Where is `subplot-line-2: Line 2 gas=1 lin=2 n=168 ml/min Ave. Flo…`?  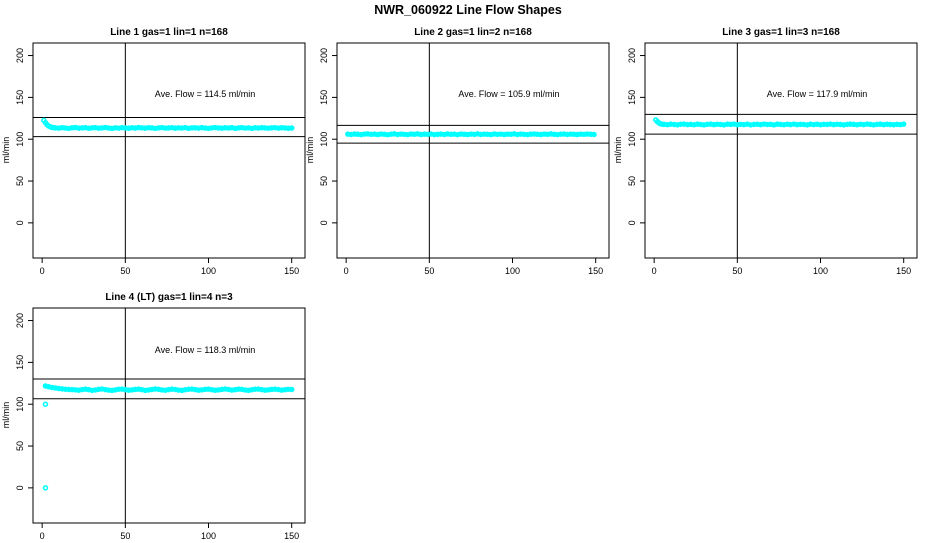
subplot-line-2: Line 2 gas=1 lin=2 n=168 ml/min Ave. Flo… is located at coordinates (457, 151).